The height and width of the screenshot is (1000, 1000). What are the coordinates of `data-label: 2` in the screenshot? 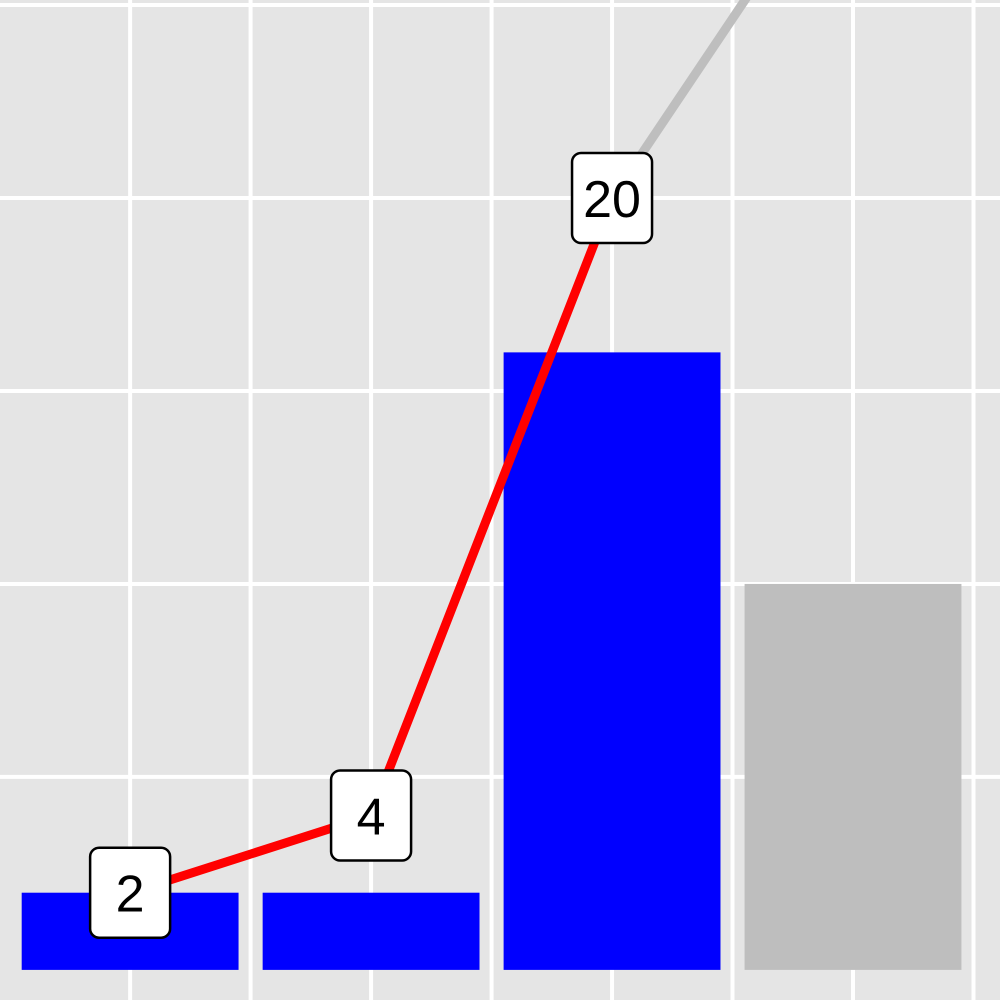 It's located at (130, 895).